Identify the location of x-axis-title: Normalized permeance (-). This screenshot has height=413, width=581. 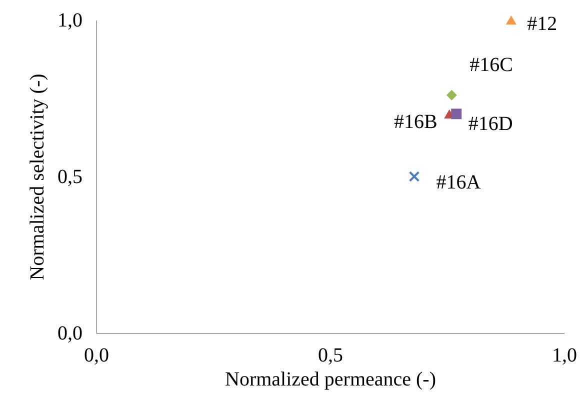
(330, 379).